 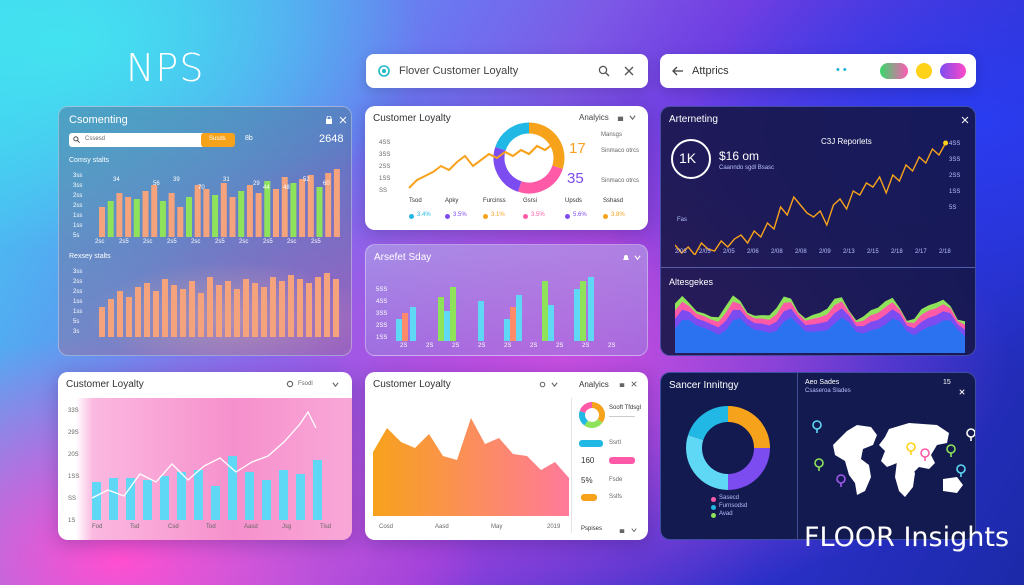 I want to click on header-right: Analyics, so click(x=594, y=117).